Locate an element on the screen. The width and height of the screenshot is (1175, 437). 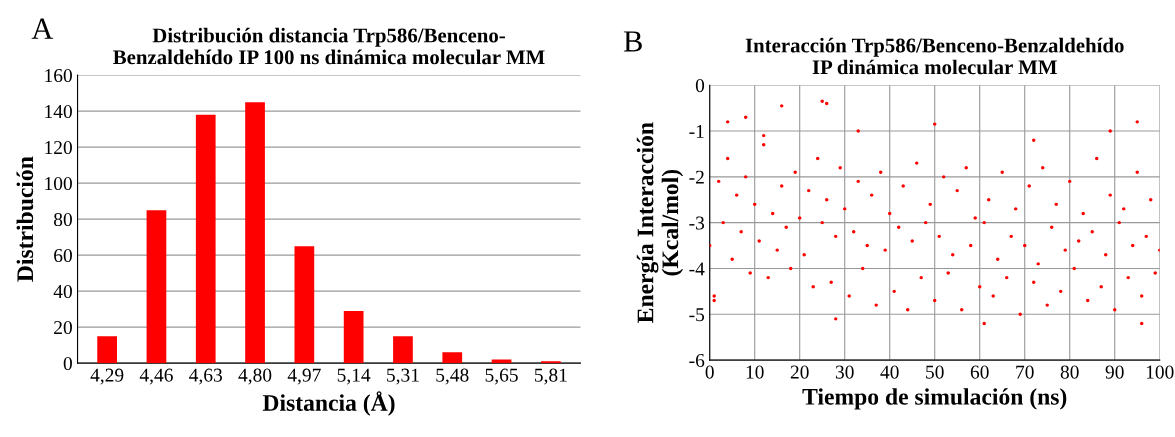
x-tick-label: 5,31 is located at coordinates (403, 376).